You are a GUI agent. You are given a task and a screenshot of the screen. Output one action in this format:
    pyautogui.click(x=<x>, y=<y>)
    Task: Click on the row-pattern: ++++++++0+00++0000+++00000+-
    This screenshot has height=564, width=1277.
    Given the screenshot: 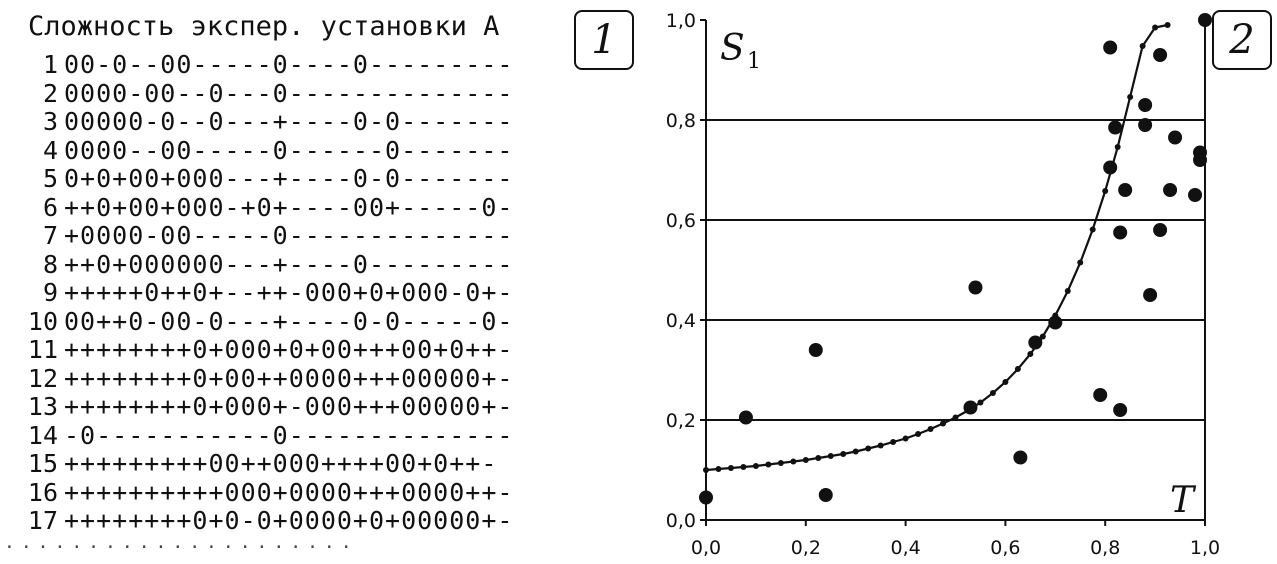 What is the action you would take?
    pyautogui.click(x=289, y=378)
    